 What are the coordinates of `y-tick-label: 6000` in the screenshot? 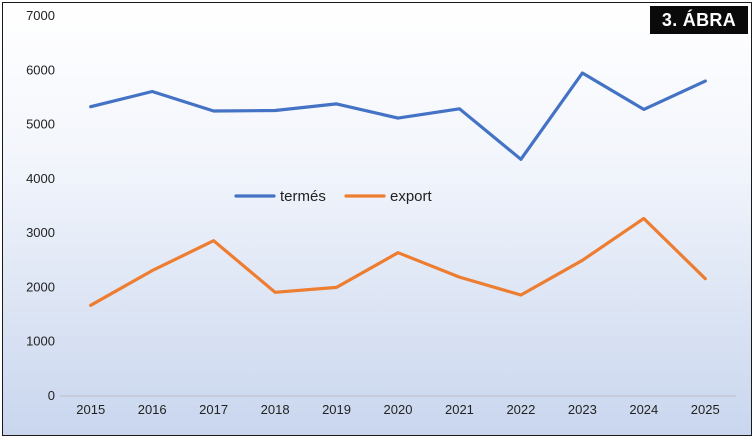 It's located at (40, 69).